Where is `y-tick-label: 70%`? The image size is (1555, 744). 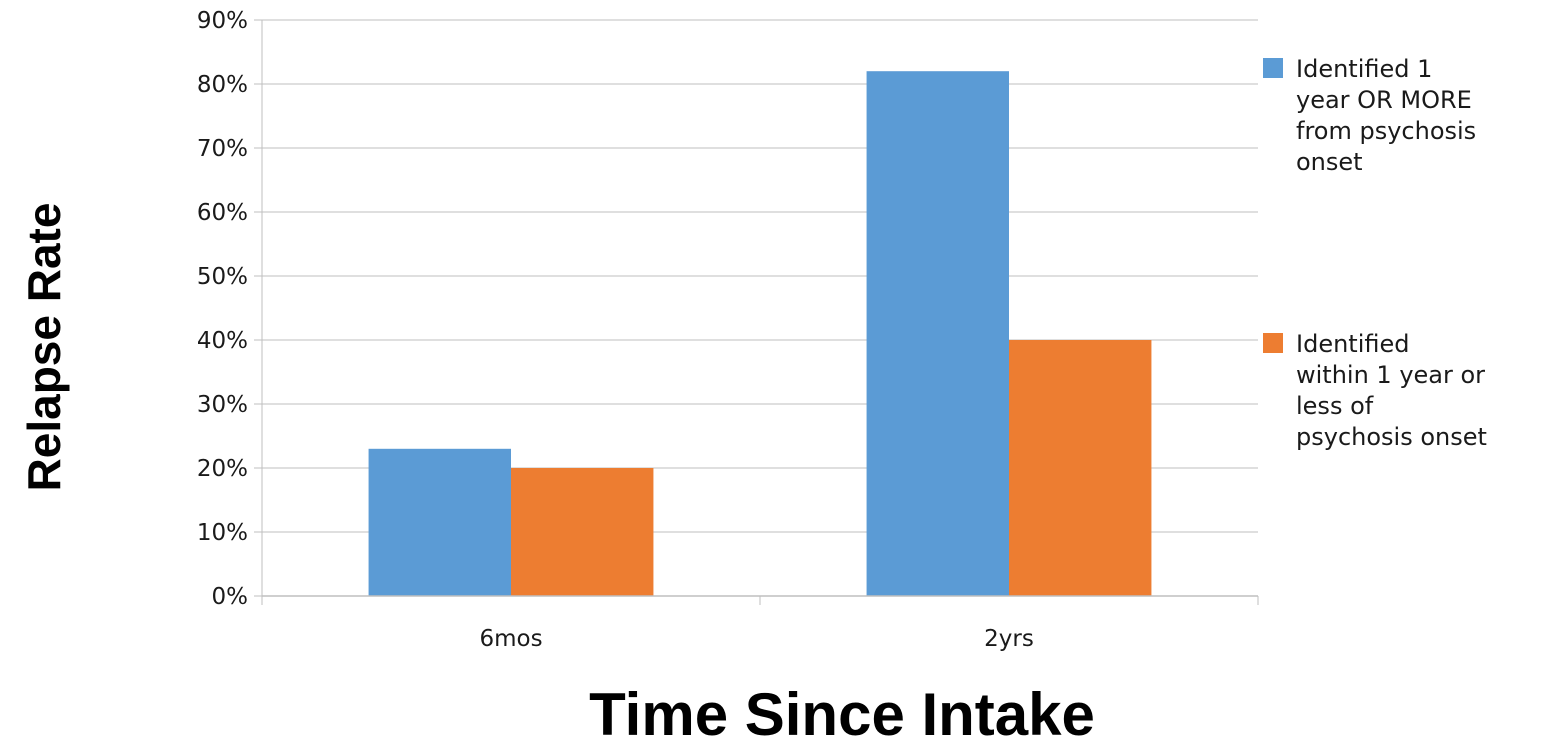 y-tick-label: 70% is located at coordinates (222, 149).